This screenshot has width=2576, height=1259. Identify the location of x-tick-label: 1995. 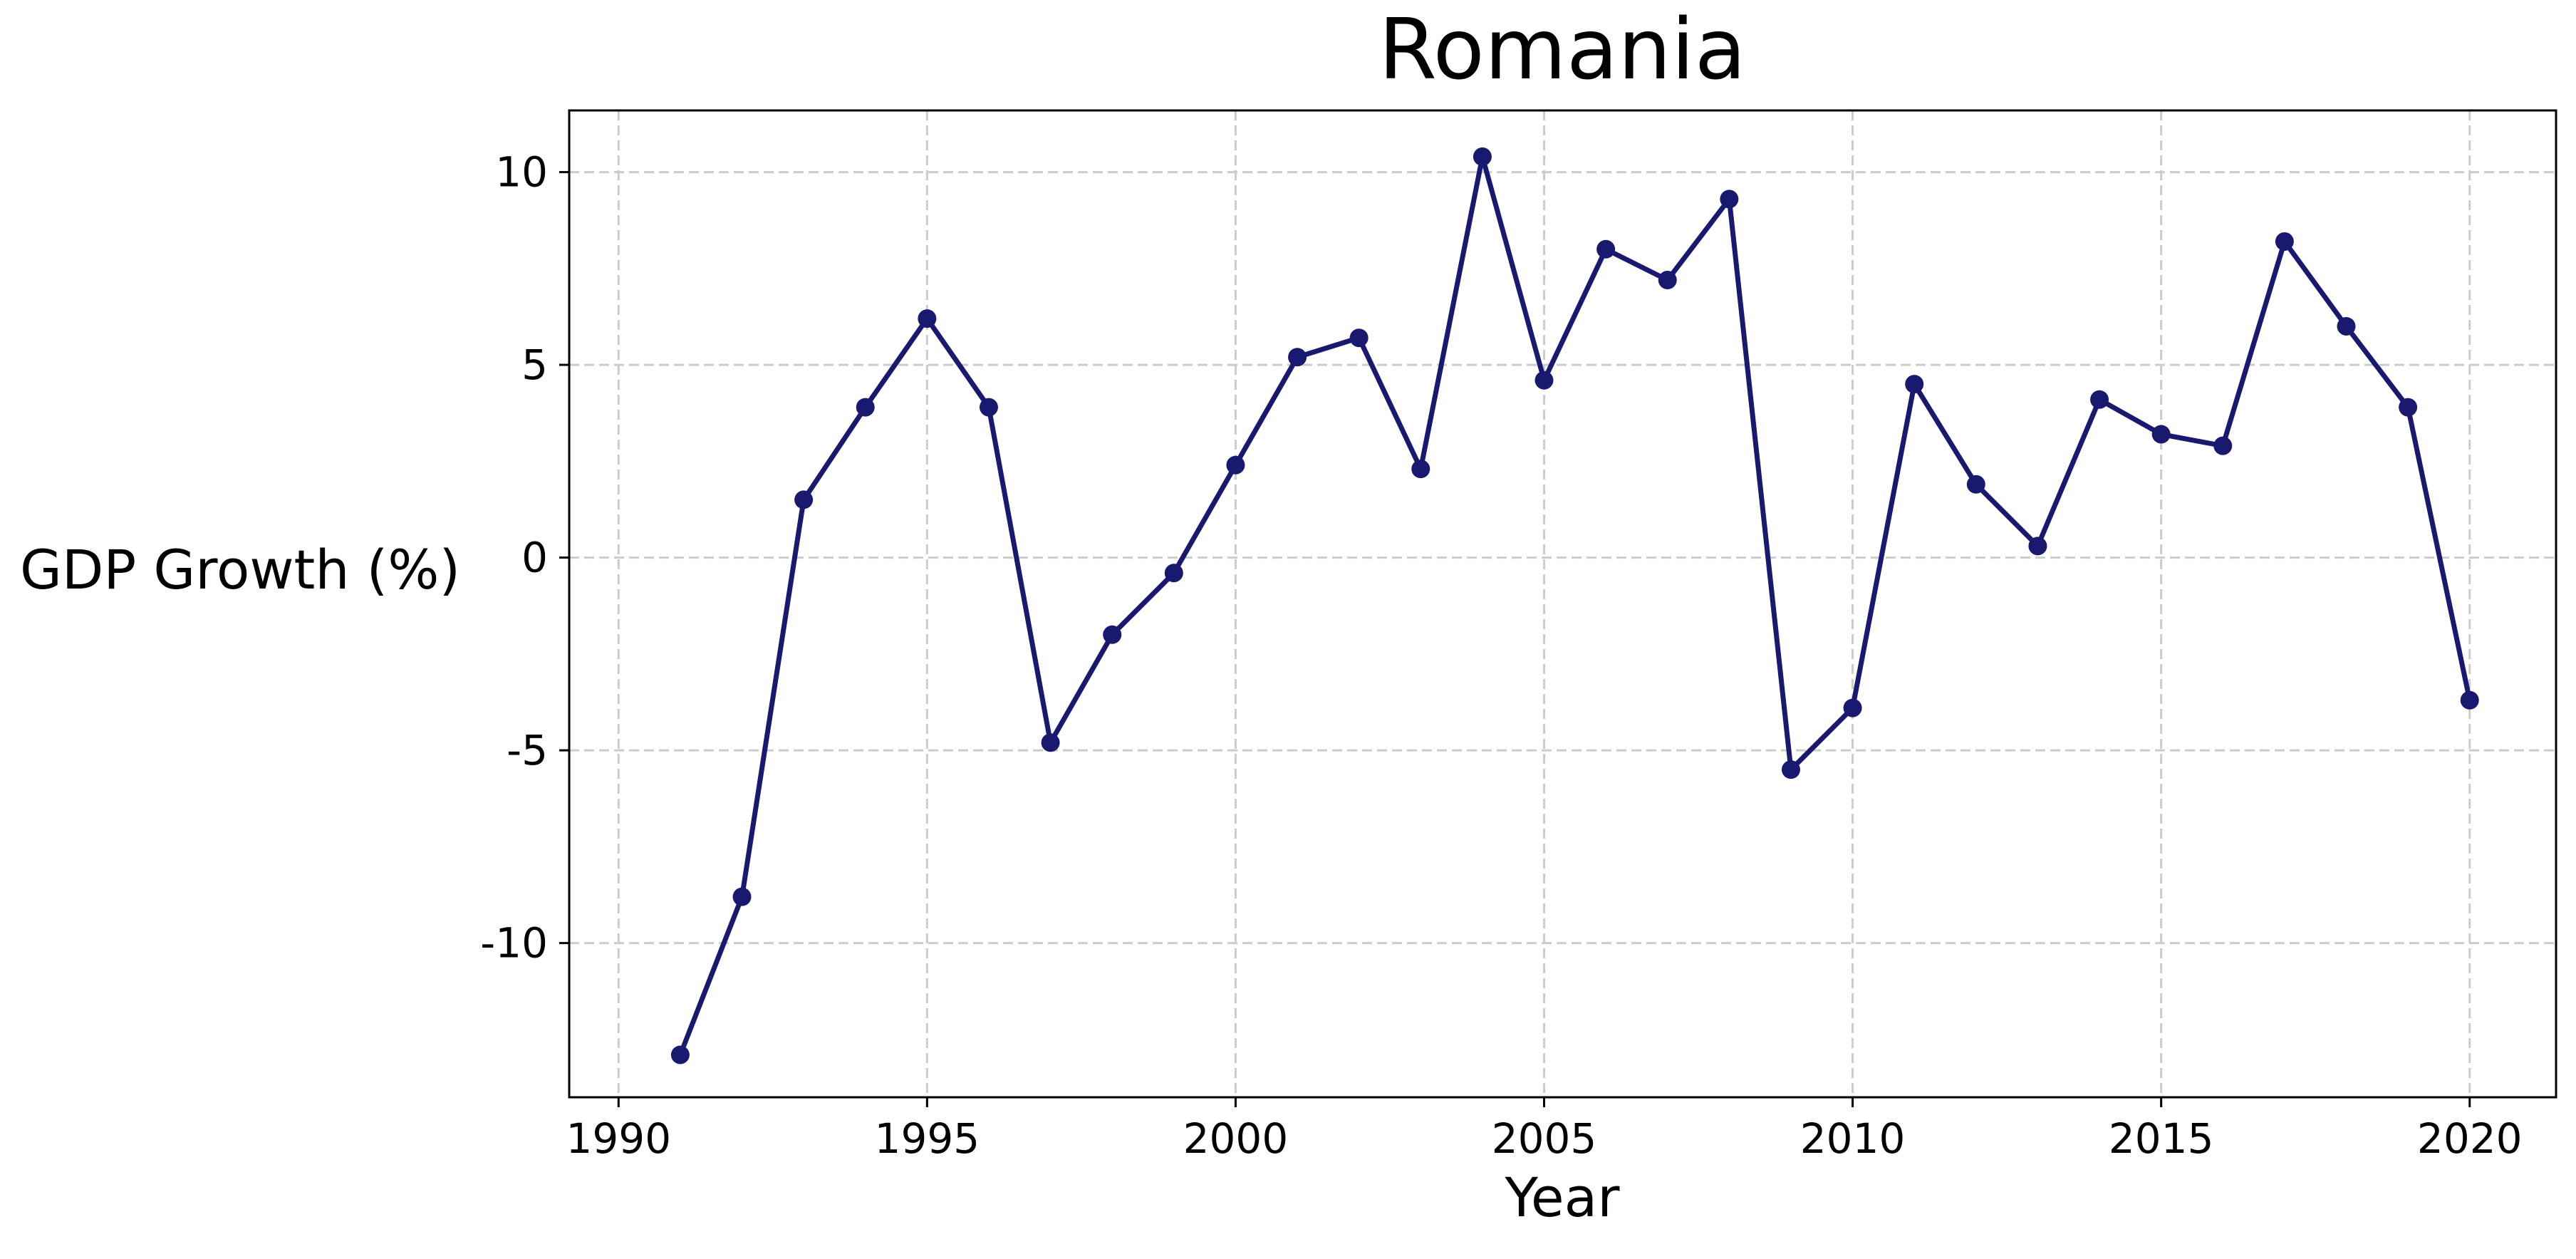
(927, 1138).